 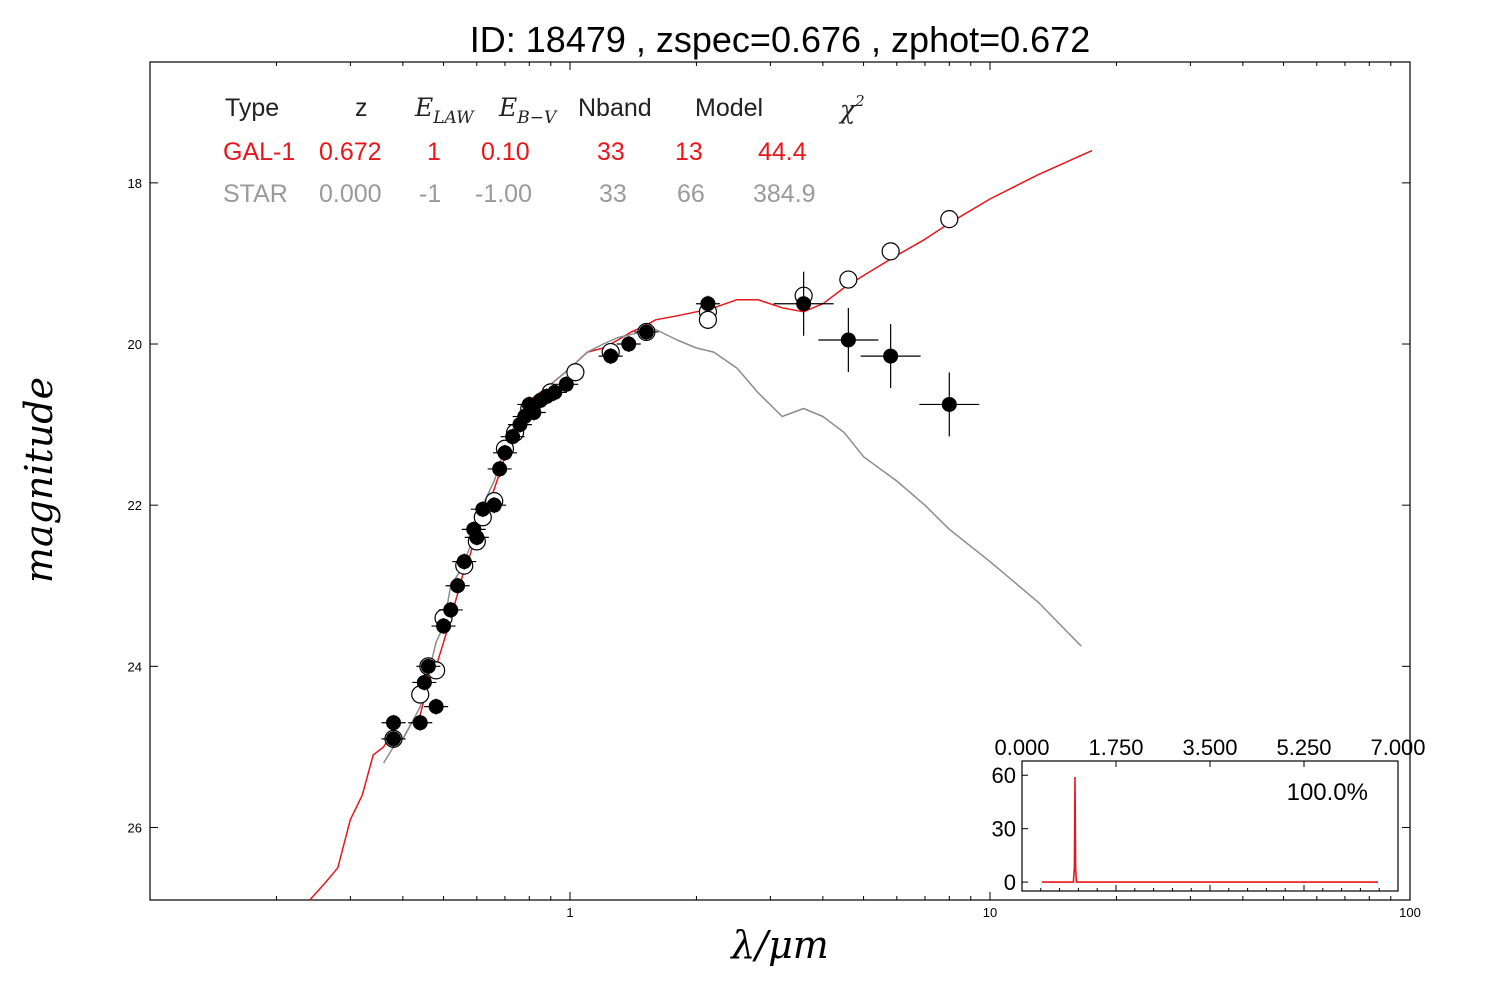 I want to click on y-tick-label: 26, so click(x=135, y=827).